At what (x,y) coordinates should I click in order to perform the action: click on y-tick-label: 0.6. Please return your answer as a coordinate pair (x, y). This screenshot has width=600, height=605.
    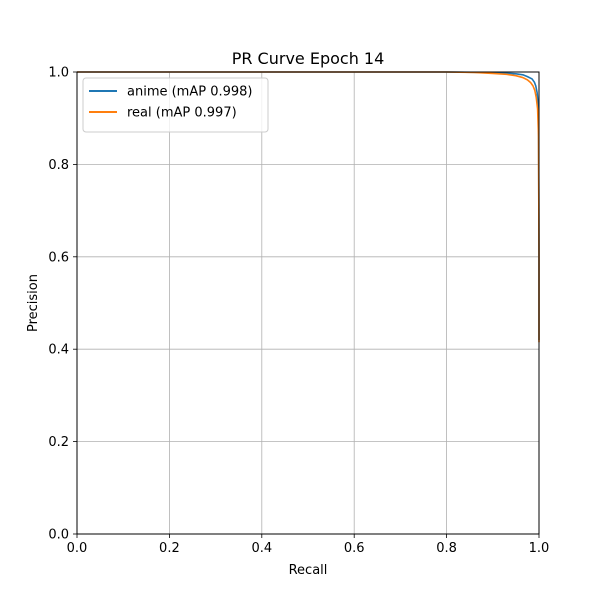
    Looking at the image, I should click on (58, 257).